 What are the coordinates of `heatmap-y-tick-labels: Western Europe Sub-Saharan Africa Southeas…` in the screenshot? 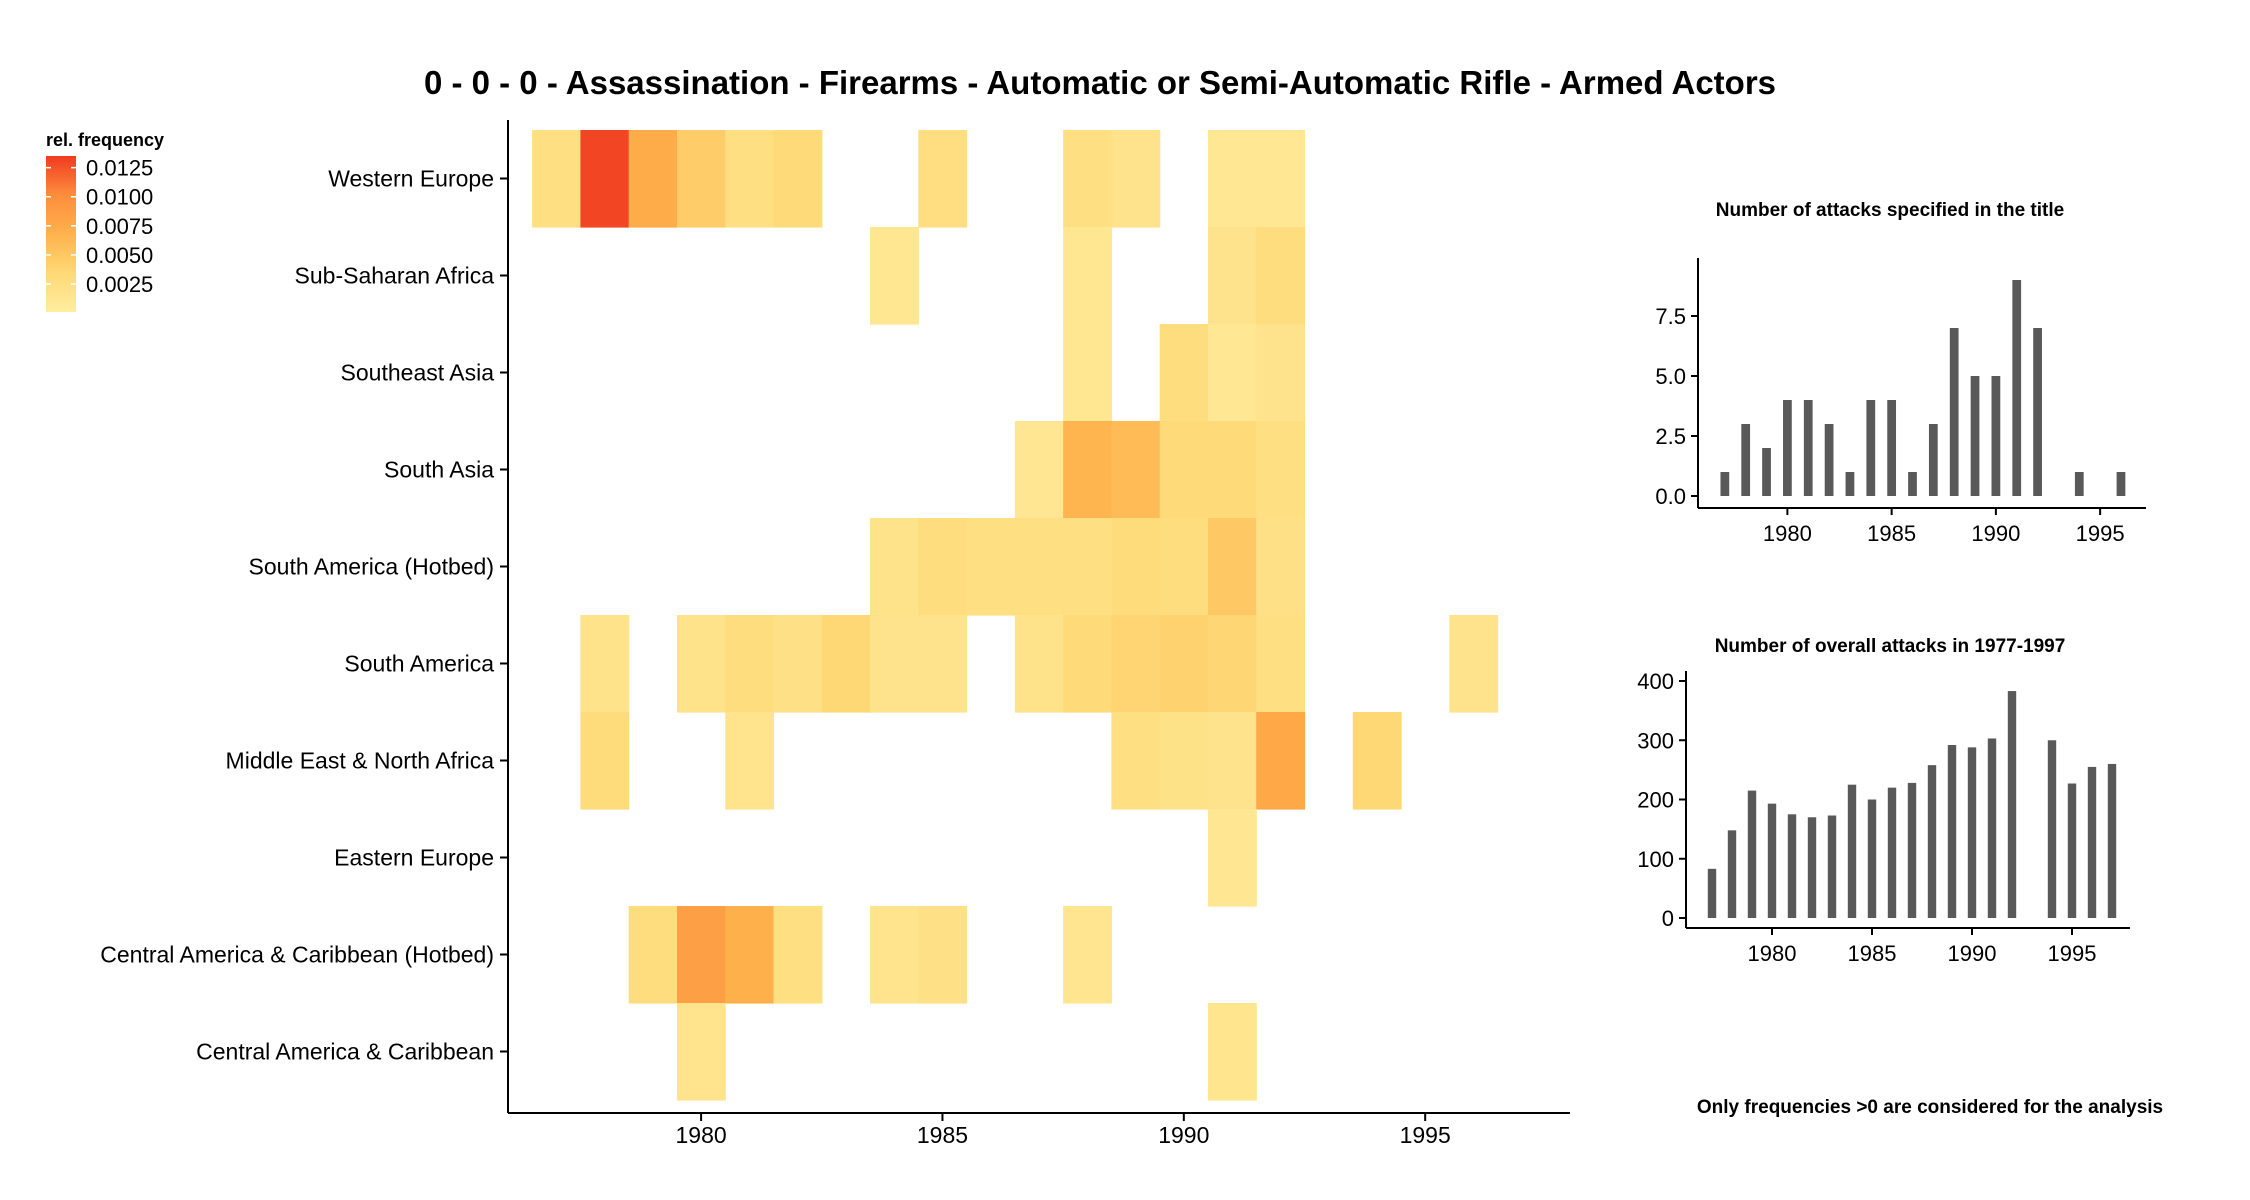 It's located at (297, 615).